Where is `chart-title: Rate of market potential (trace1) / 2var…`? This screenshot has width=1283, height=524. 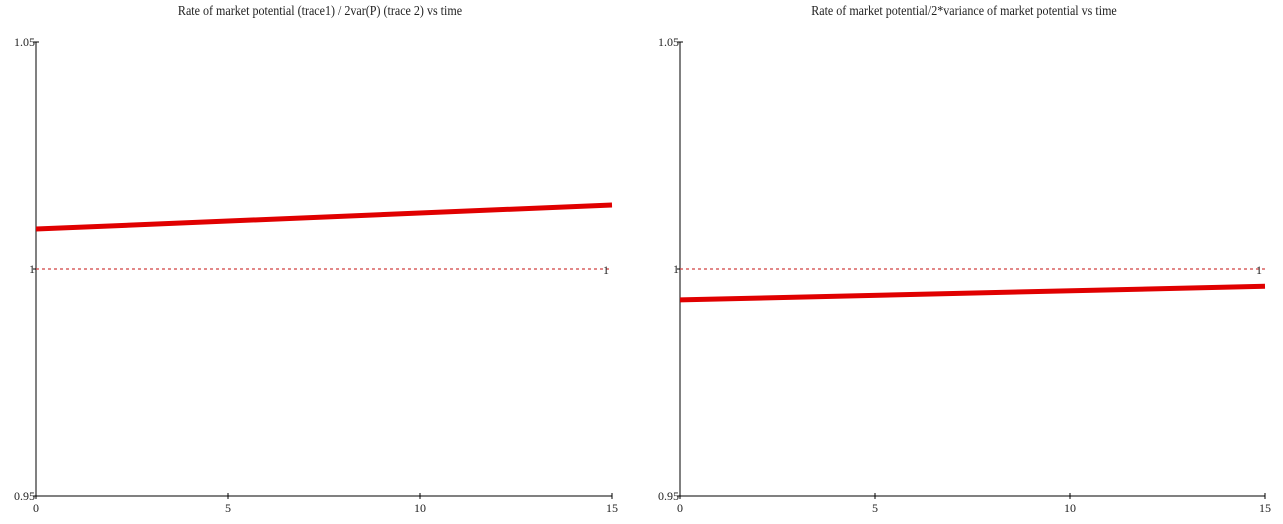 chart-title: Rate of market potential (trace1) / 2var… is located at coordinates (320, 11).